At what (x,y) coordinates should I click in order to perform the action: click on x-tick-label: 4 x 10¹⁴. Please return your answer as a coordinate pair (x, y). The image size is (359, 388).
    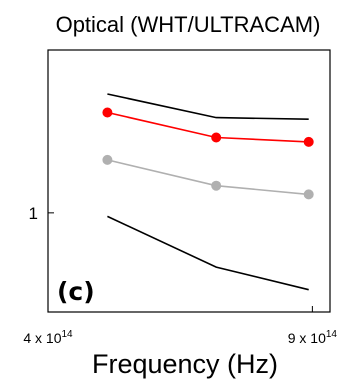
    Looking at the image, I should click on (48, 337).